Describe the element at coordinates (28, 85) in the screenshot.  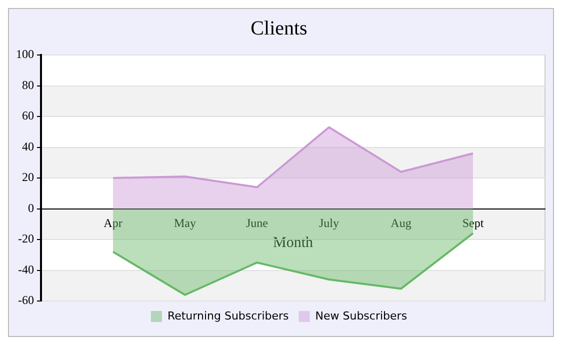
I see `y-tick-label: 80` at that location.